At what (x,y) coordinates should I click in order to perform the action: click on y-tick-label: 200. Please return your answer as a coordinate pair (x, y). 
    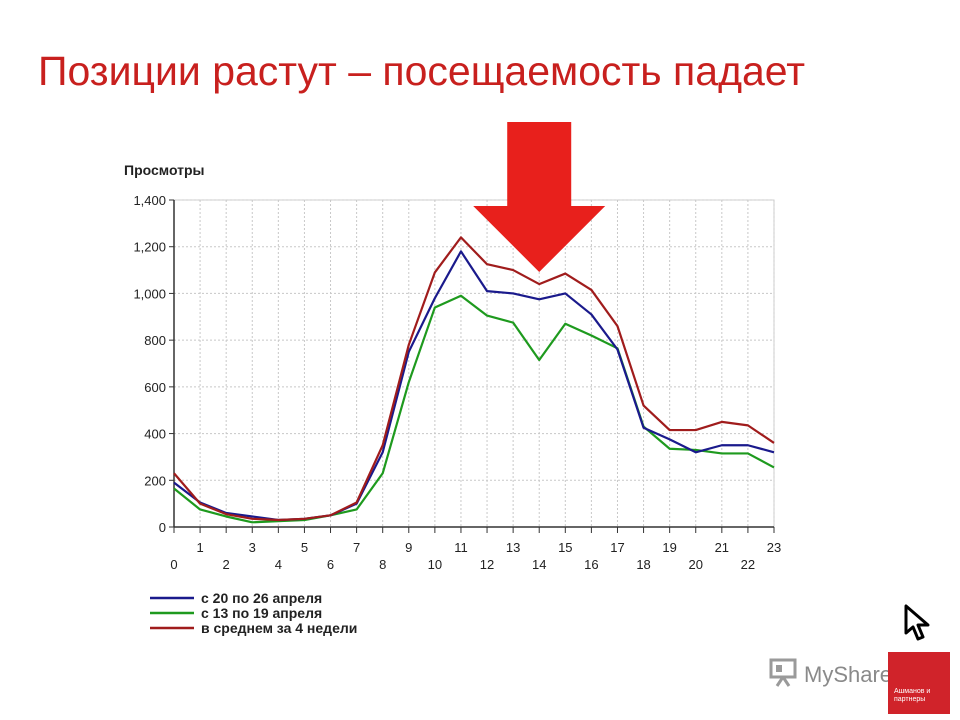
    Looking at the image, I should click on (155, 480).